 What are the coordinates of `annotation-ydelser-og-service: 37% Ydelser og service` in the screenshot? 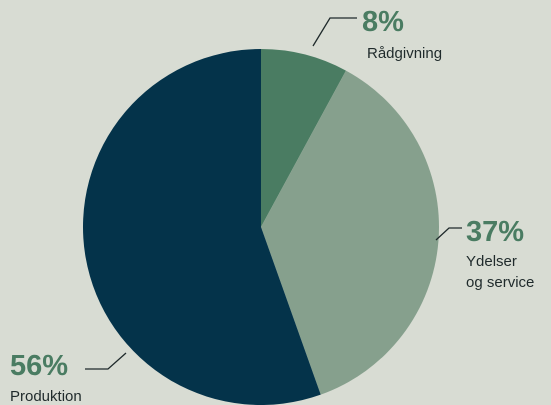 It's located at (484, 253).